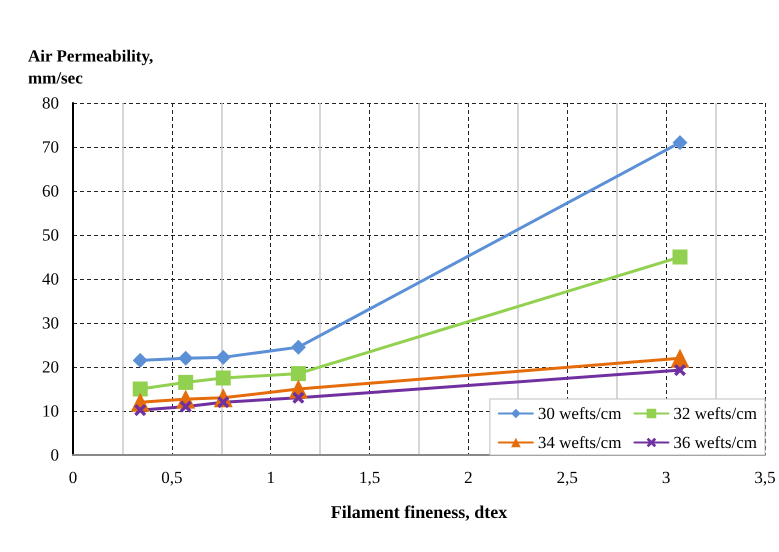  I want to click on y-tick-label: 40, so click(50, 279).